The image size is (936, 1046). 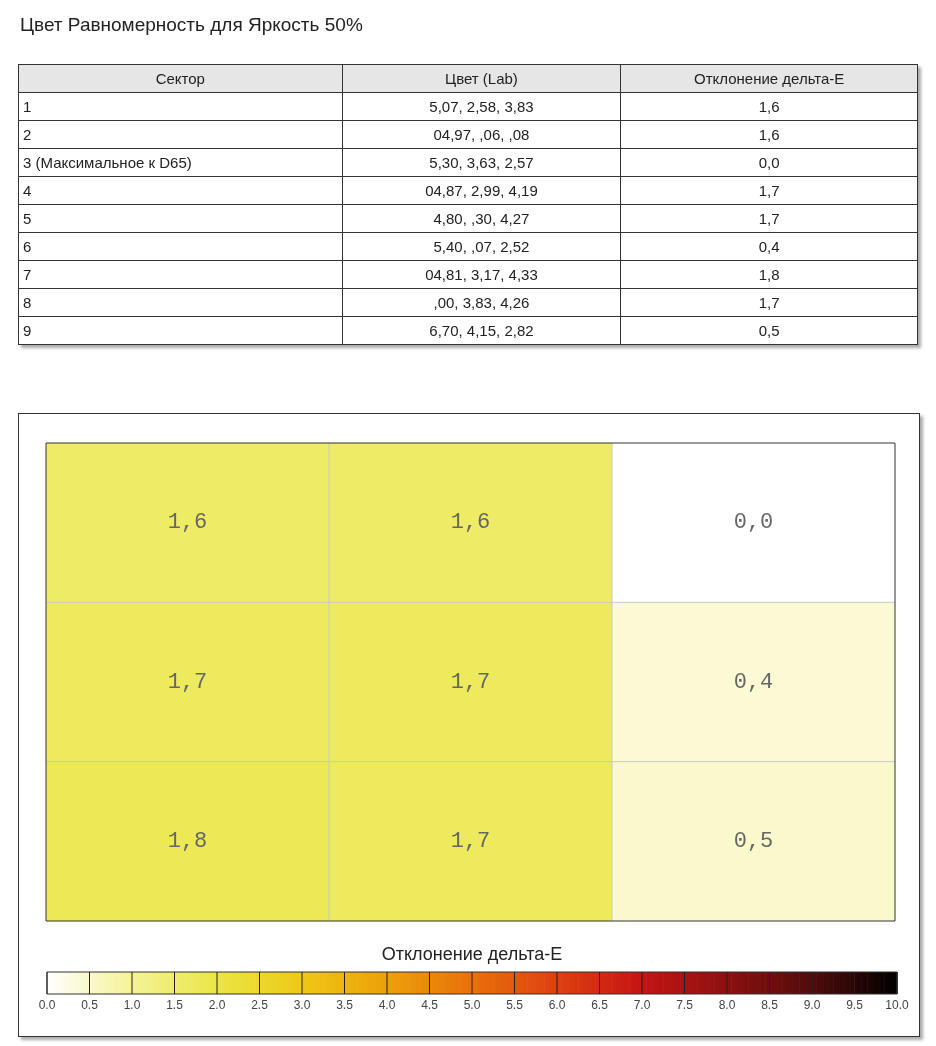 I want to click on text: 4, so click(x=180, y=190).